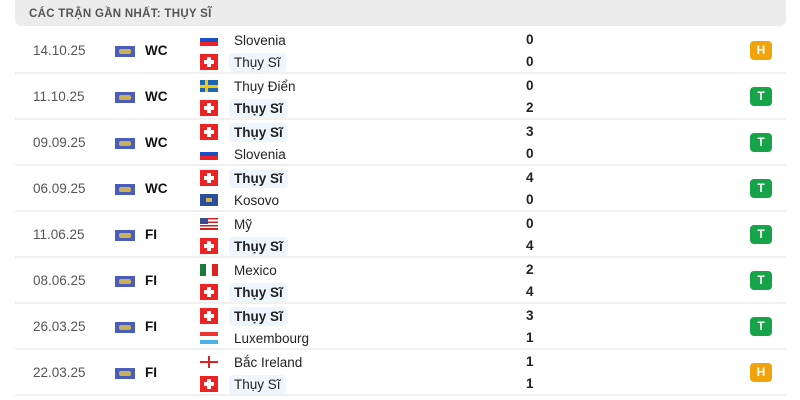 The width and height of the screenshot is (800, 400). Describe the element at coordinates (59, 188) in the screenshot. I see `match-date: 06.09.25` at that location.